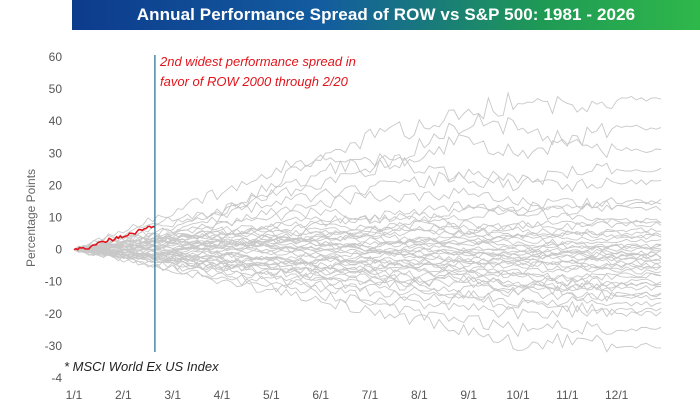 This screenshot has height=416, width=700. I want to click on y-tick-label: 10, so click(56, 218).